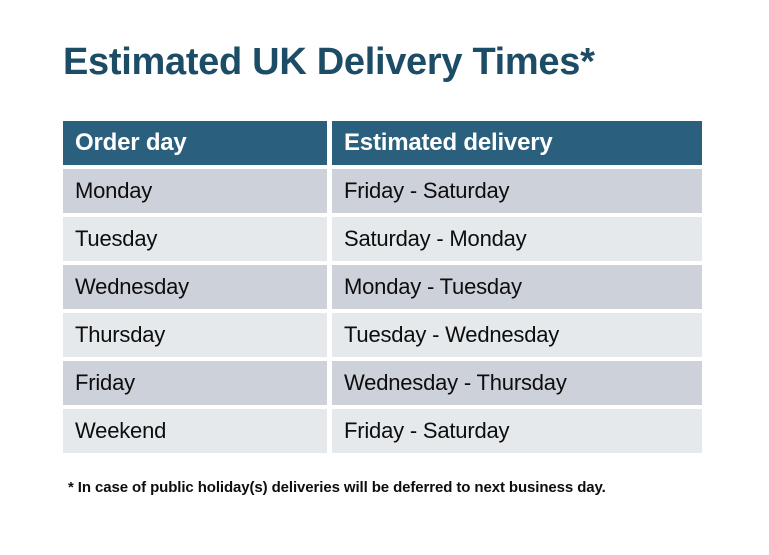 This screenshot has width=769, height=555. I want to click on cell-order-day: Thursday, so click(195, 335).